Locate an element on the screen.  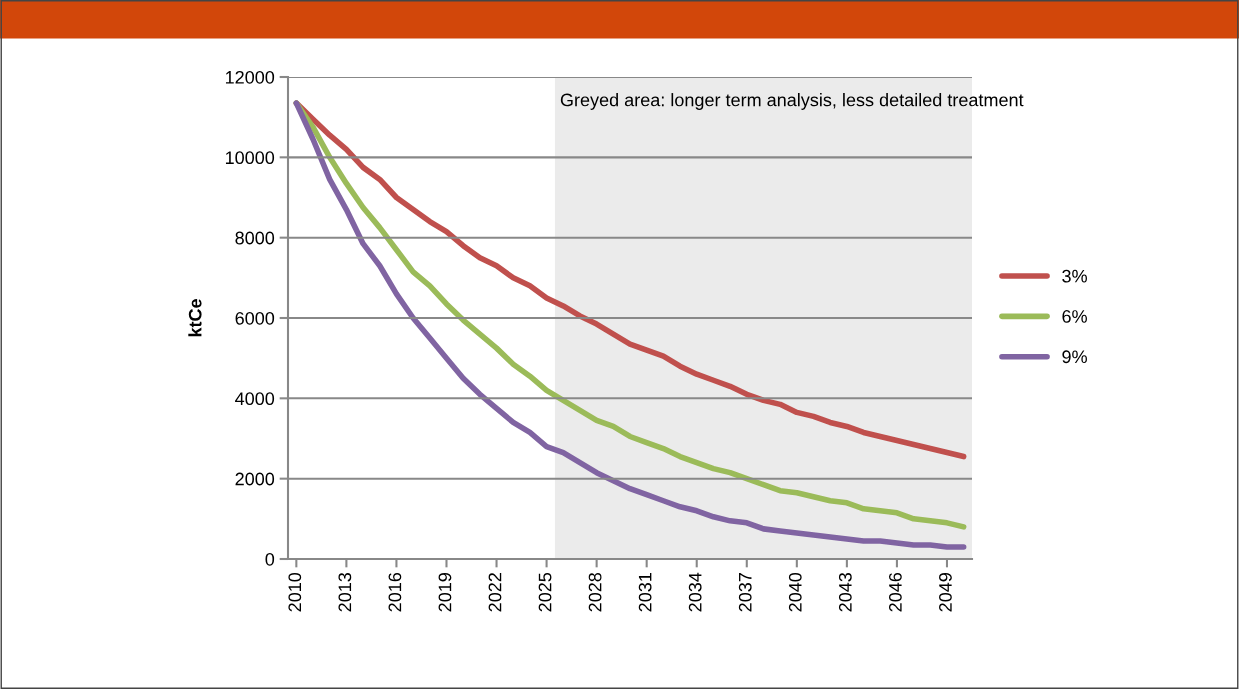
y-tick-label: 10000 is located at coordinates (250, 158).